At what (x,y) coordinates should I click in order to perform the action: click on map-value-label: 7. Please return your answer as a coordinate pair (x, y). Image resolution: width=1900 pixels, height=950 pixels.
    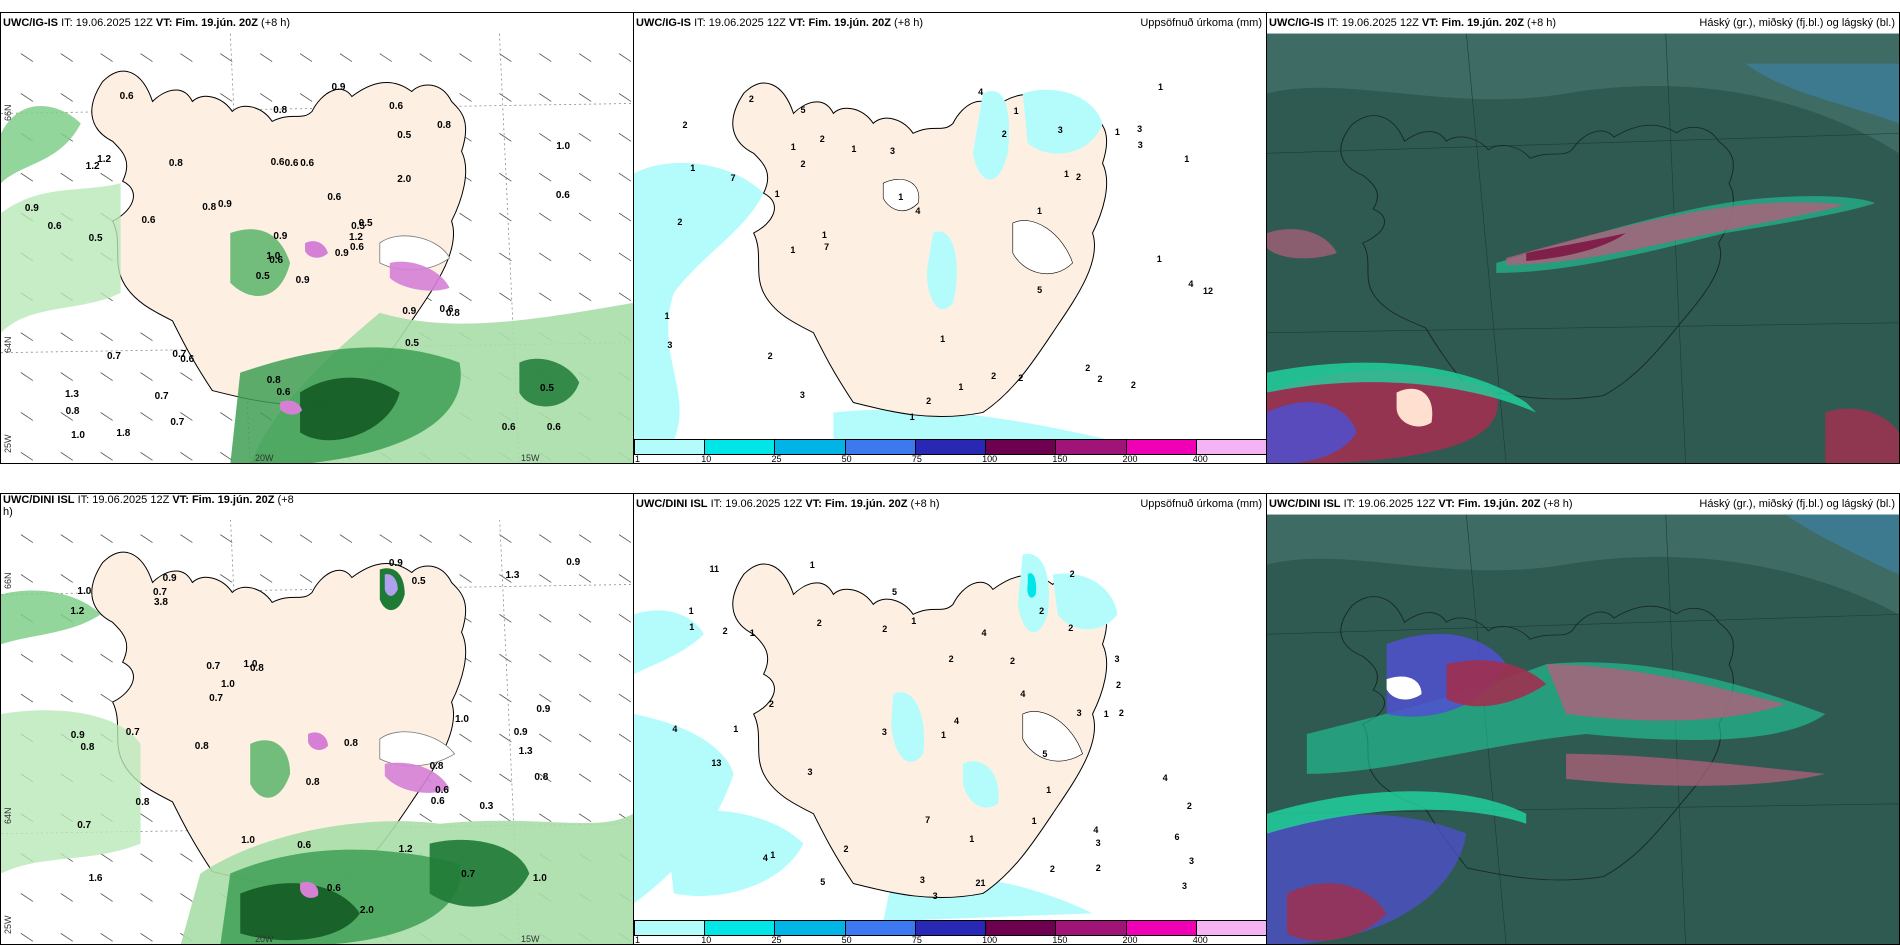
    Looking at the image, I should click on (928, 820).